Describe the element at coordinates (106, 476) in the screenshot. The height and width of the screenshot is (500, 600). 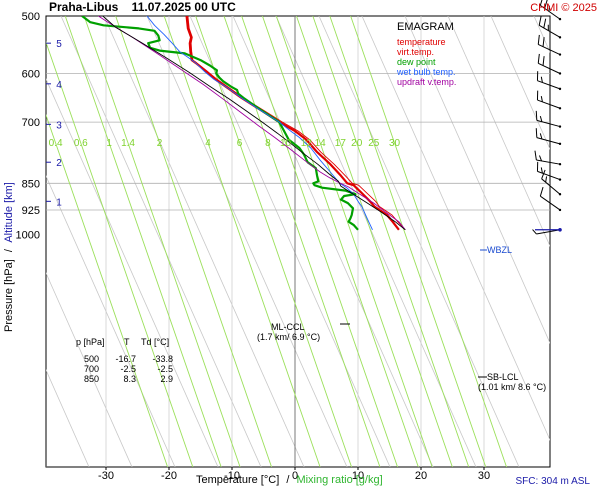
I see `x-tick-label: -30` at that location.